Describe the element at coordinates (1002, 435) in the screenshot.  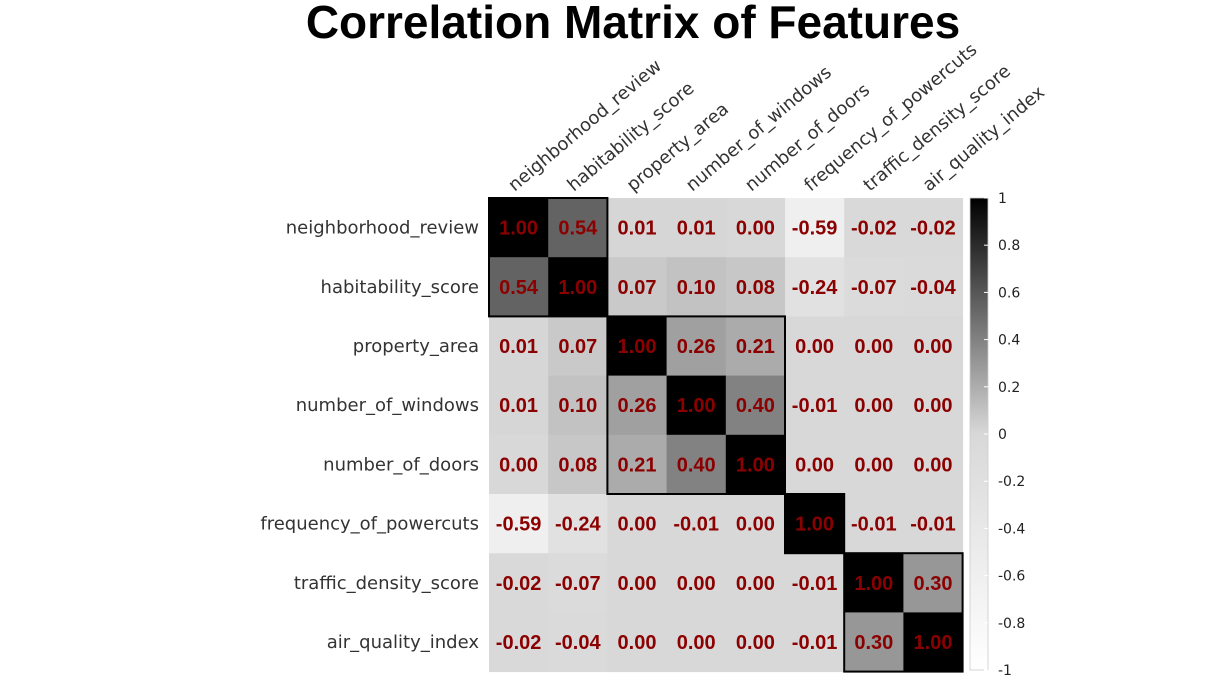
I see `colorbar-tick-label: 0` at that location.